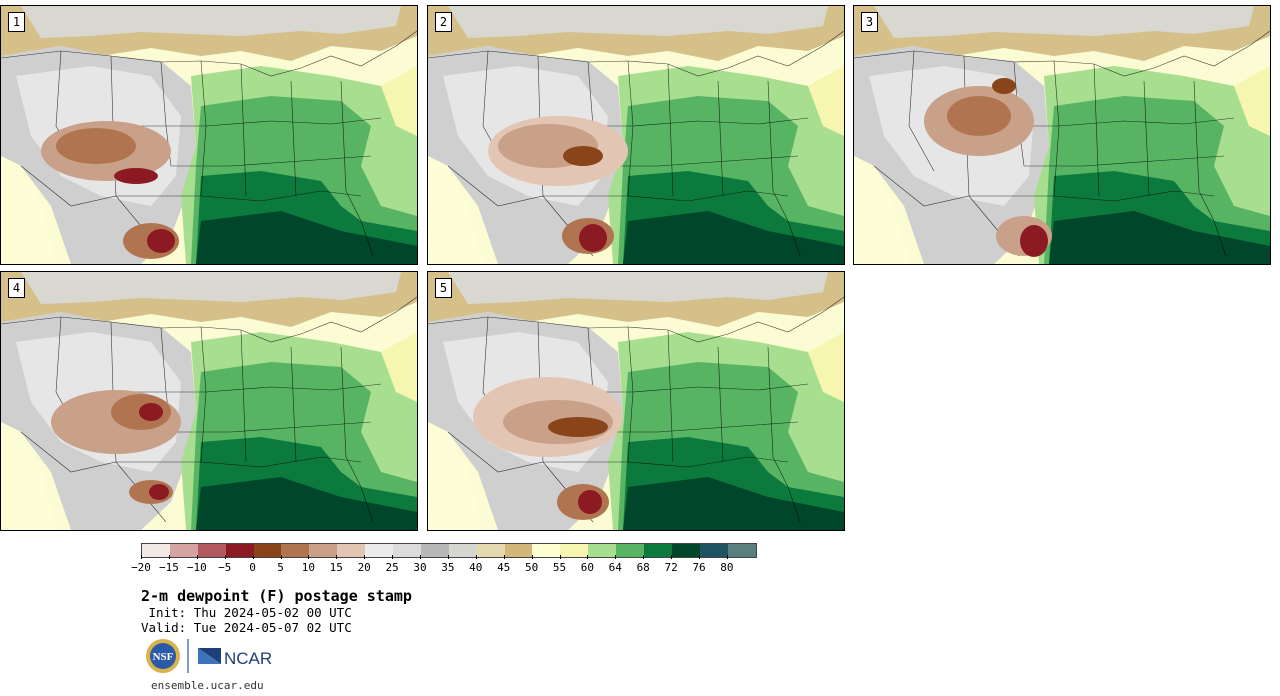 The width and height of the screenshot is (1280, 696). I want to click on ncar-logo-text: NCAR, so click(248, 658).